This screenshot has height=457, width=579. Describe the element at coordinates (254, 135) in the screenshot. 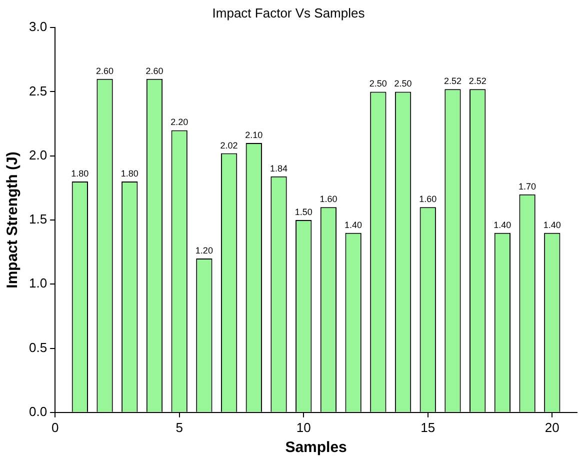

I see `data-label: 2.10` at that location.